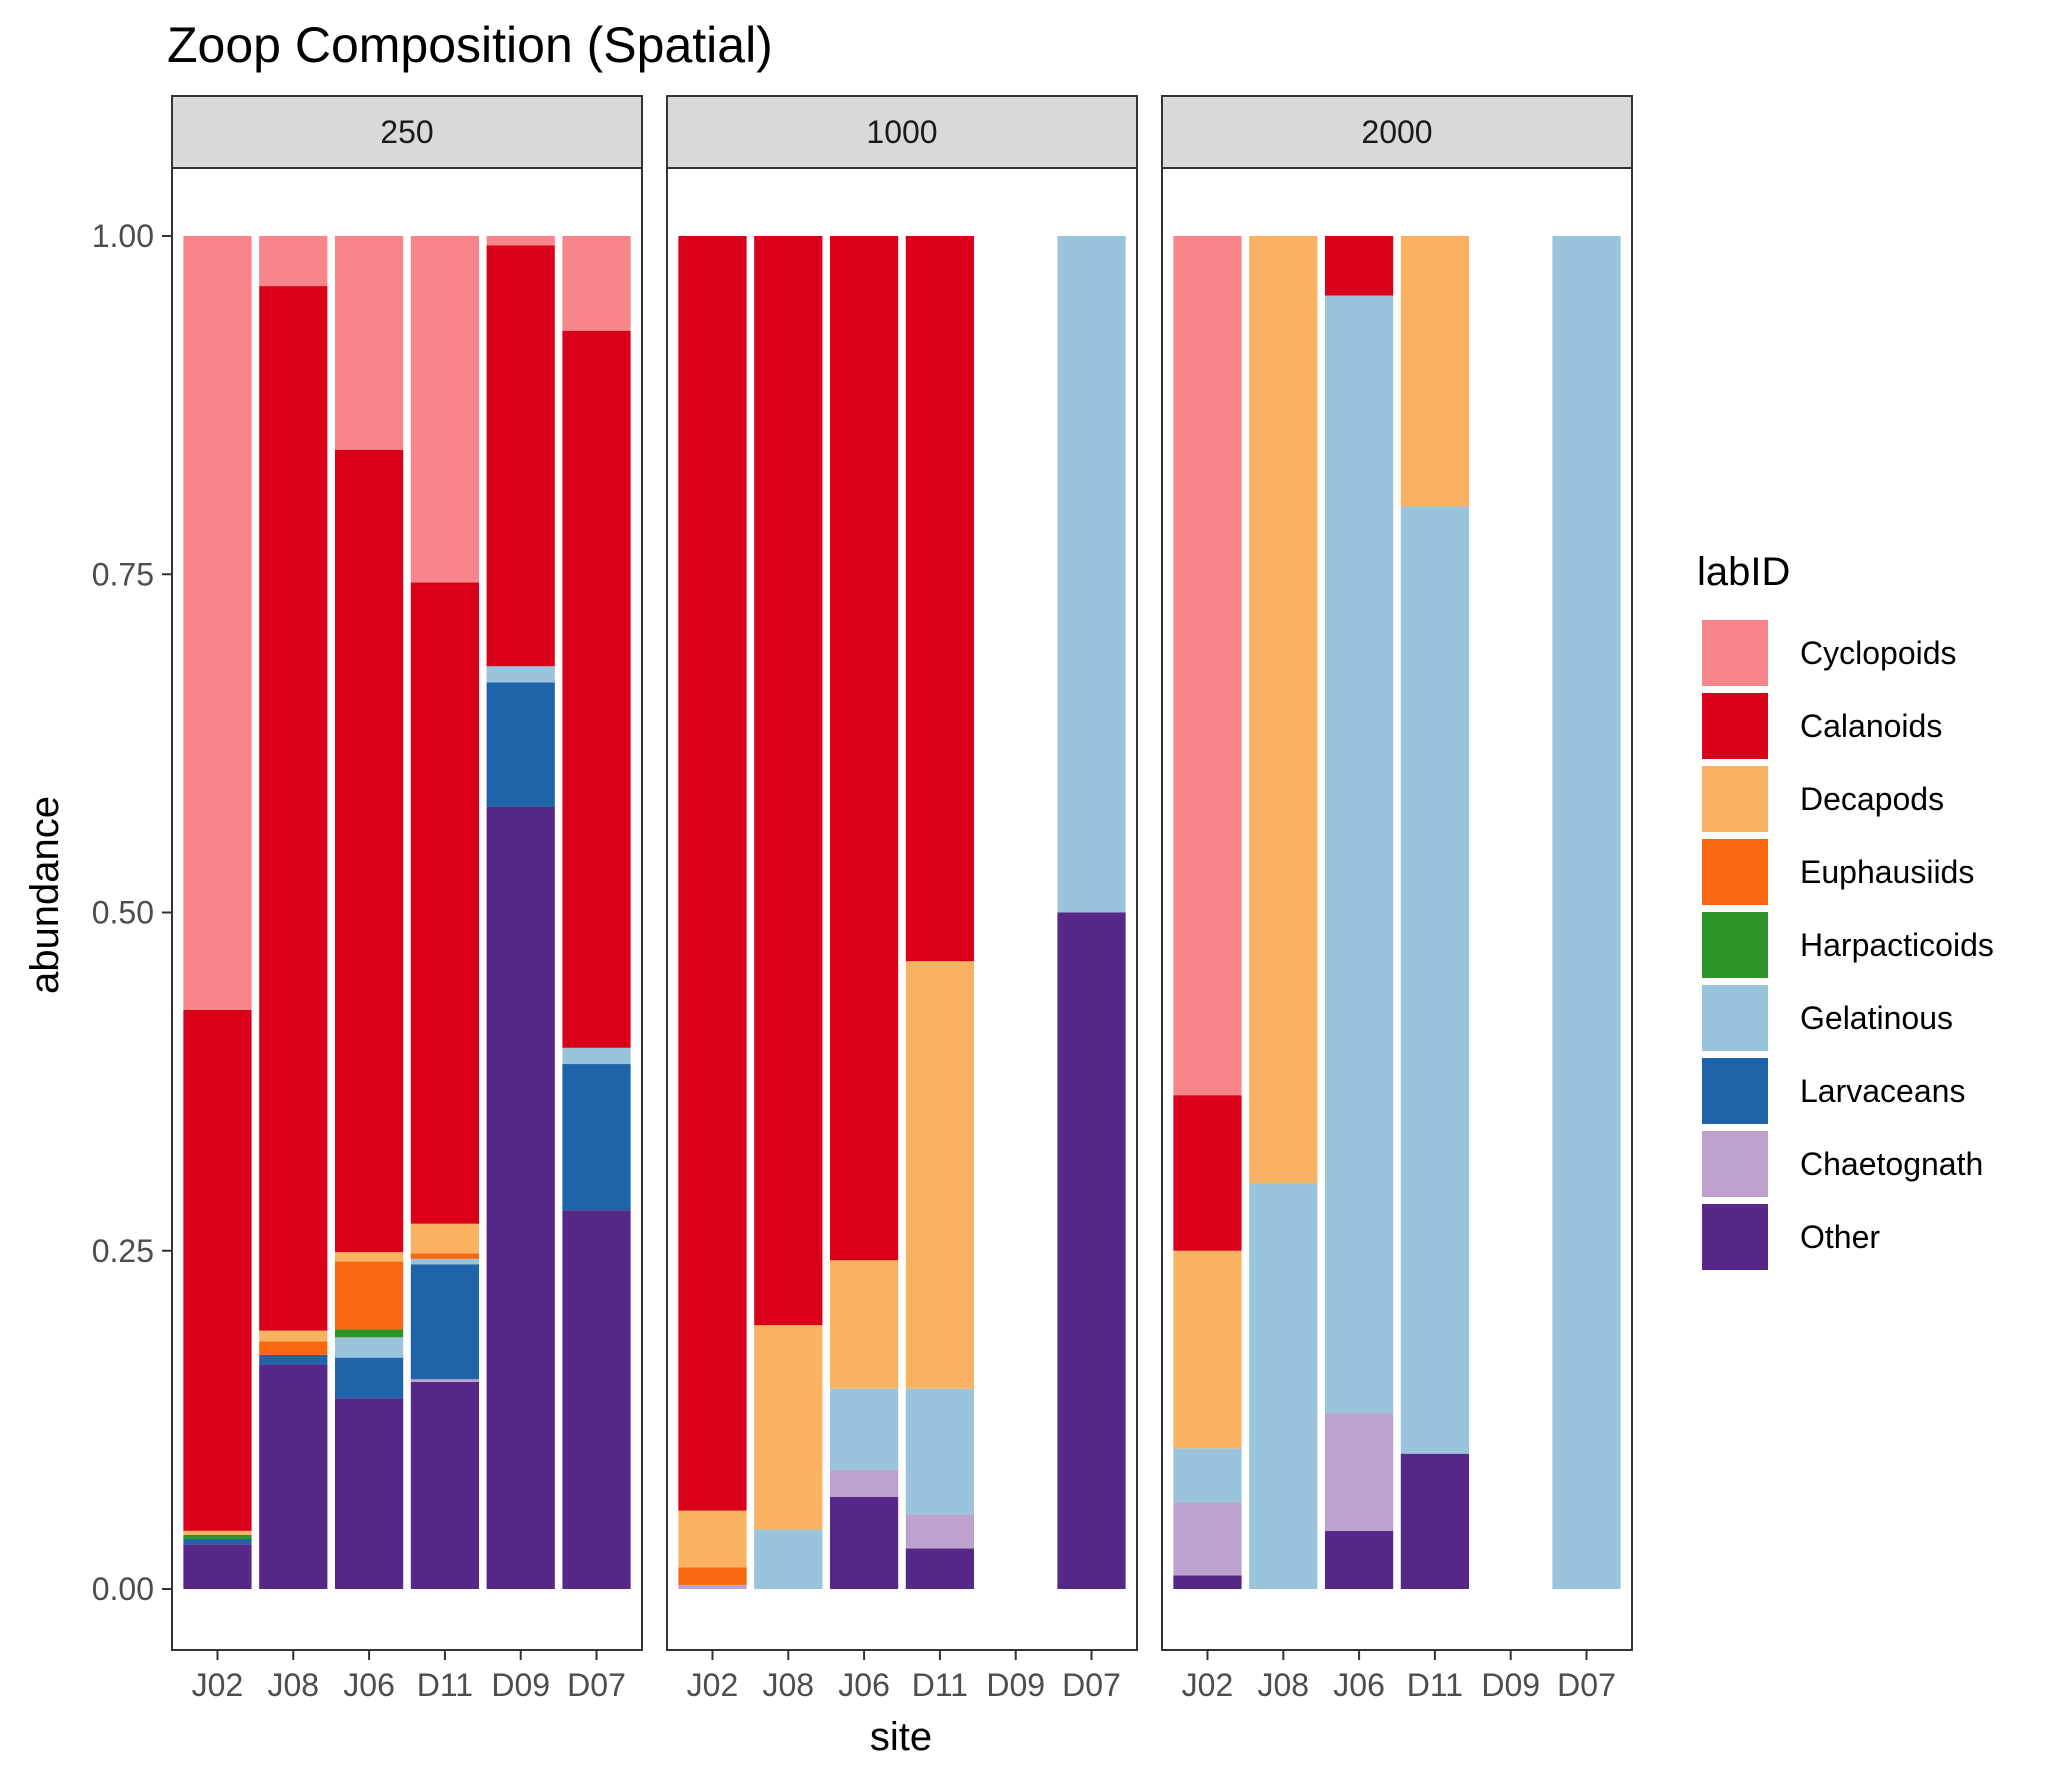  Describe the element at coordinates (123, 1251) in the screenshot. I see `y-tick-label: 0.25` at that location.